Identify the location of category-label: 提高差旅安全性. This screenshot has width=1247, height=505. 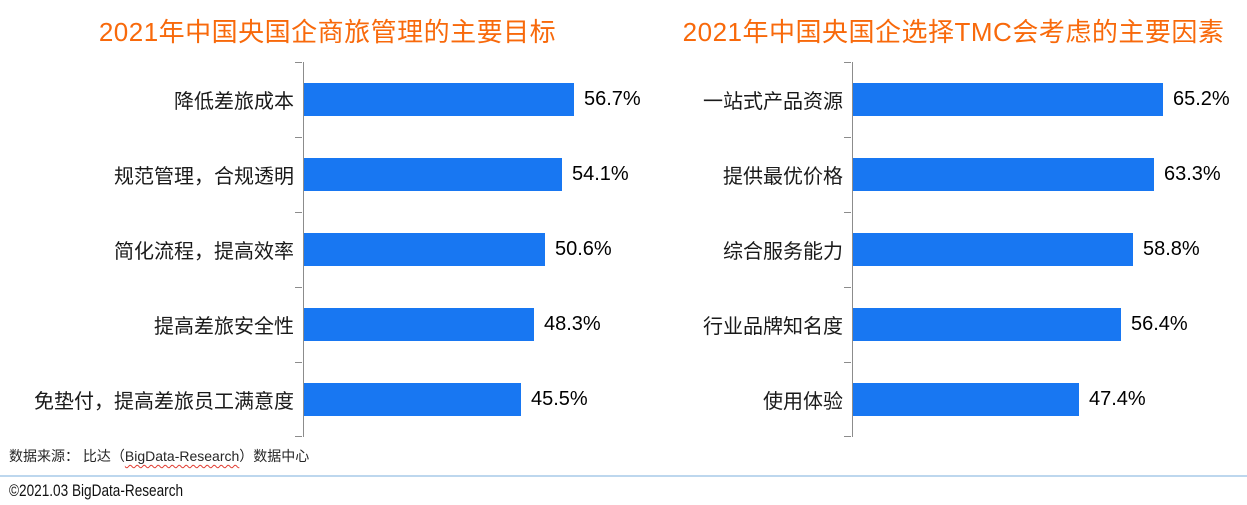
(224, 327).